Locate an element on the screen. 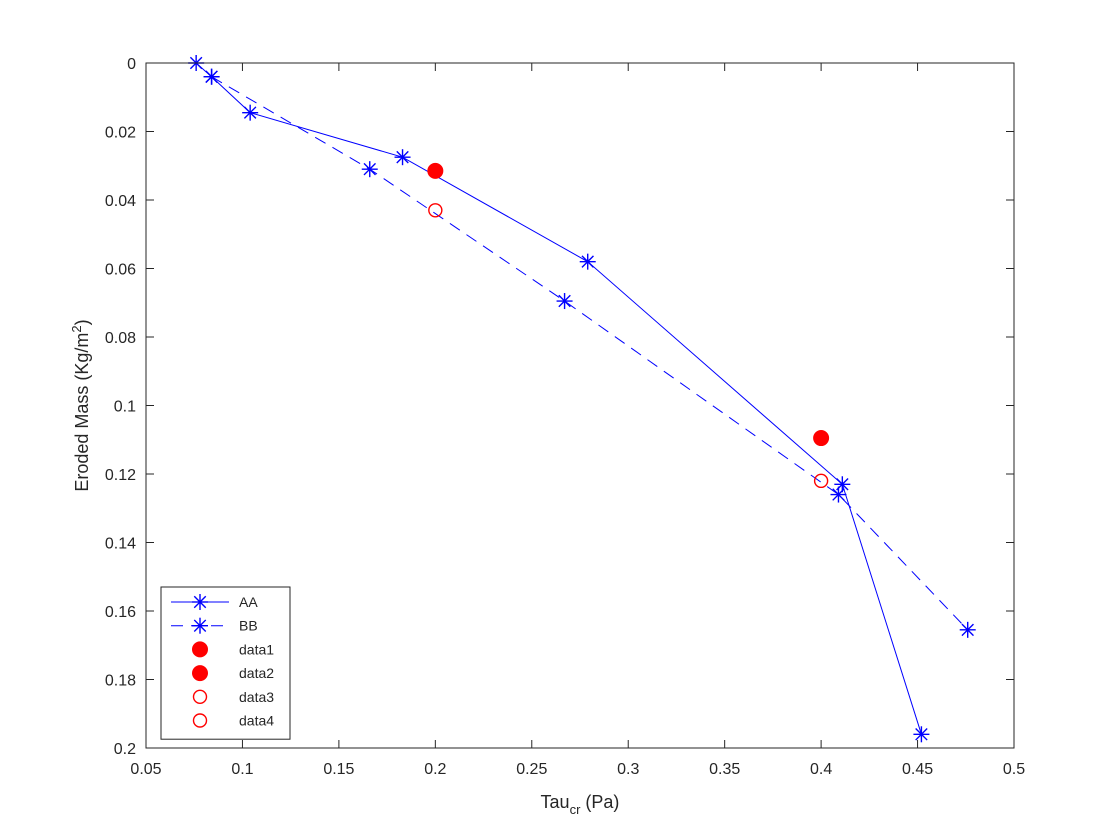 Image resolution: width=1120 pixels, height=840 pixels. x-axis-label: Taucr (Pa) is located at coordinates (580, 804).